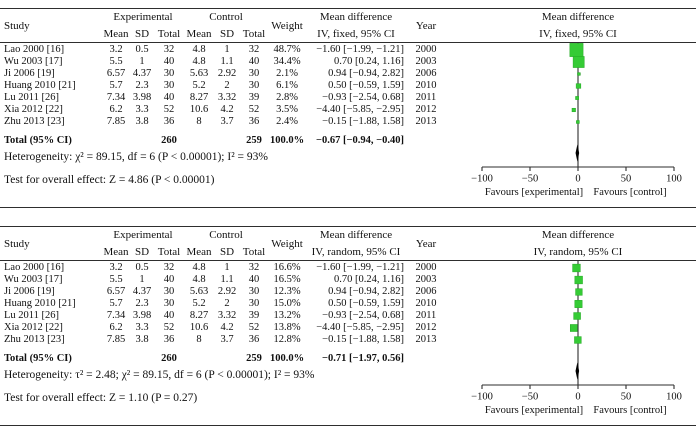  I want to click on cell-total-exp: 260, so click(169, 140).